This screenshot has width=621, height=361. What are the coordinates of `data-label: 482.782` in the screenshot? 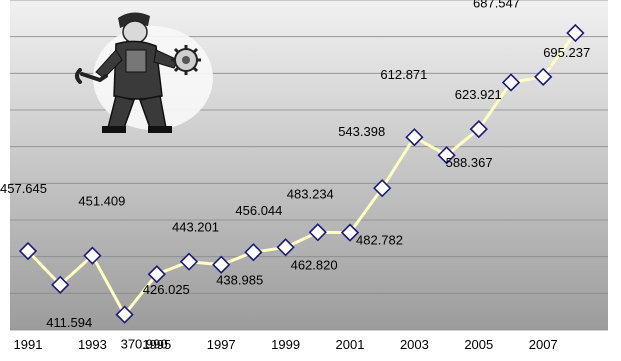 It's located at (379, 240).